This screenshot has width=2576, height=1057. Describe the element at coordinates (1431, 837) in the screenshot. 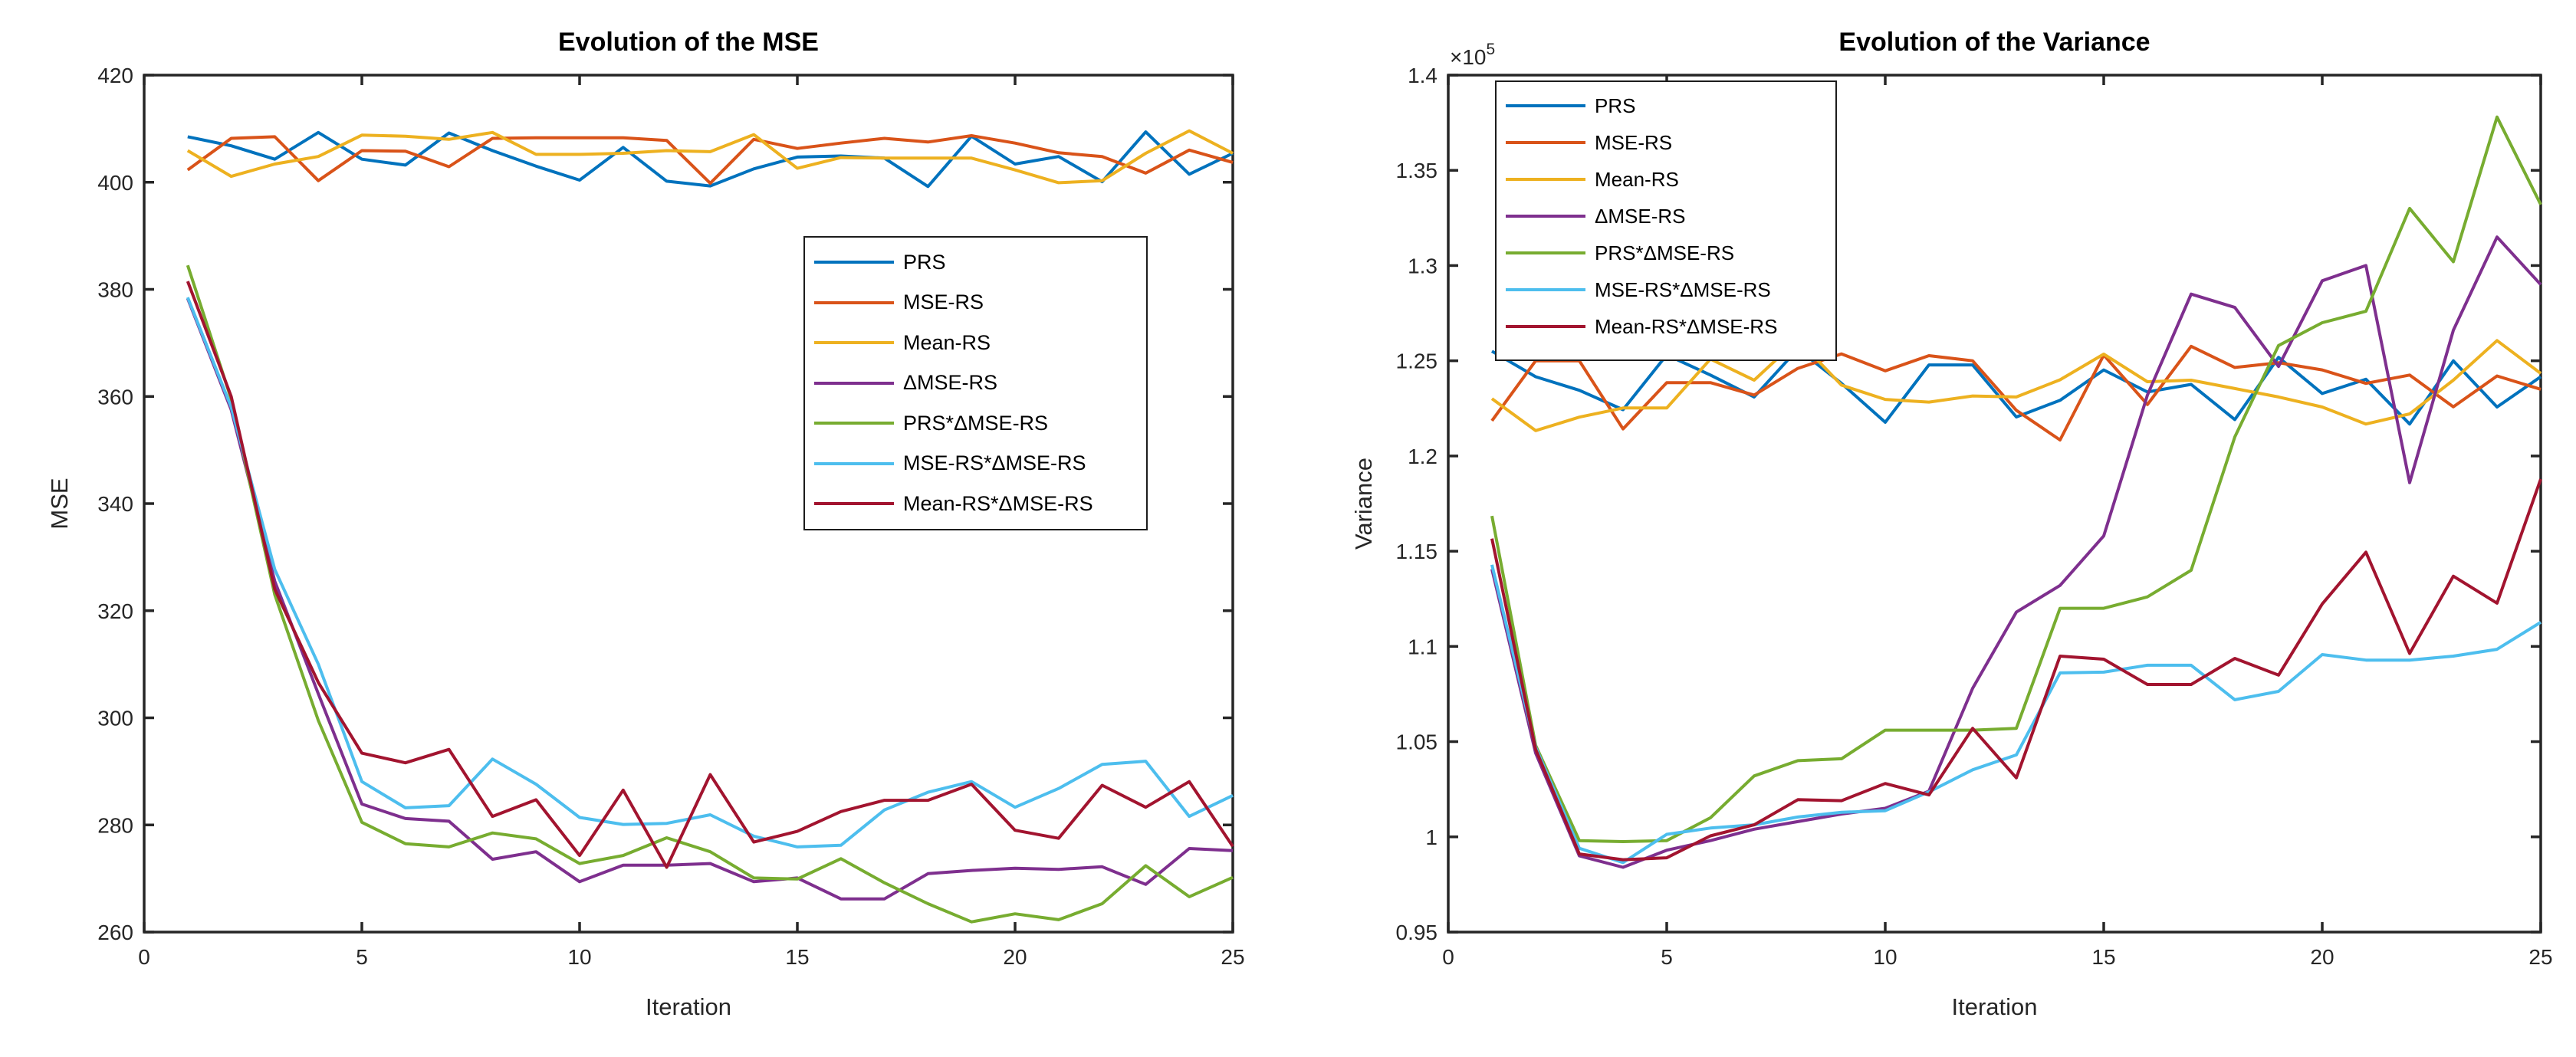

I see `y-tick-label: 1` at that location.